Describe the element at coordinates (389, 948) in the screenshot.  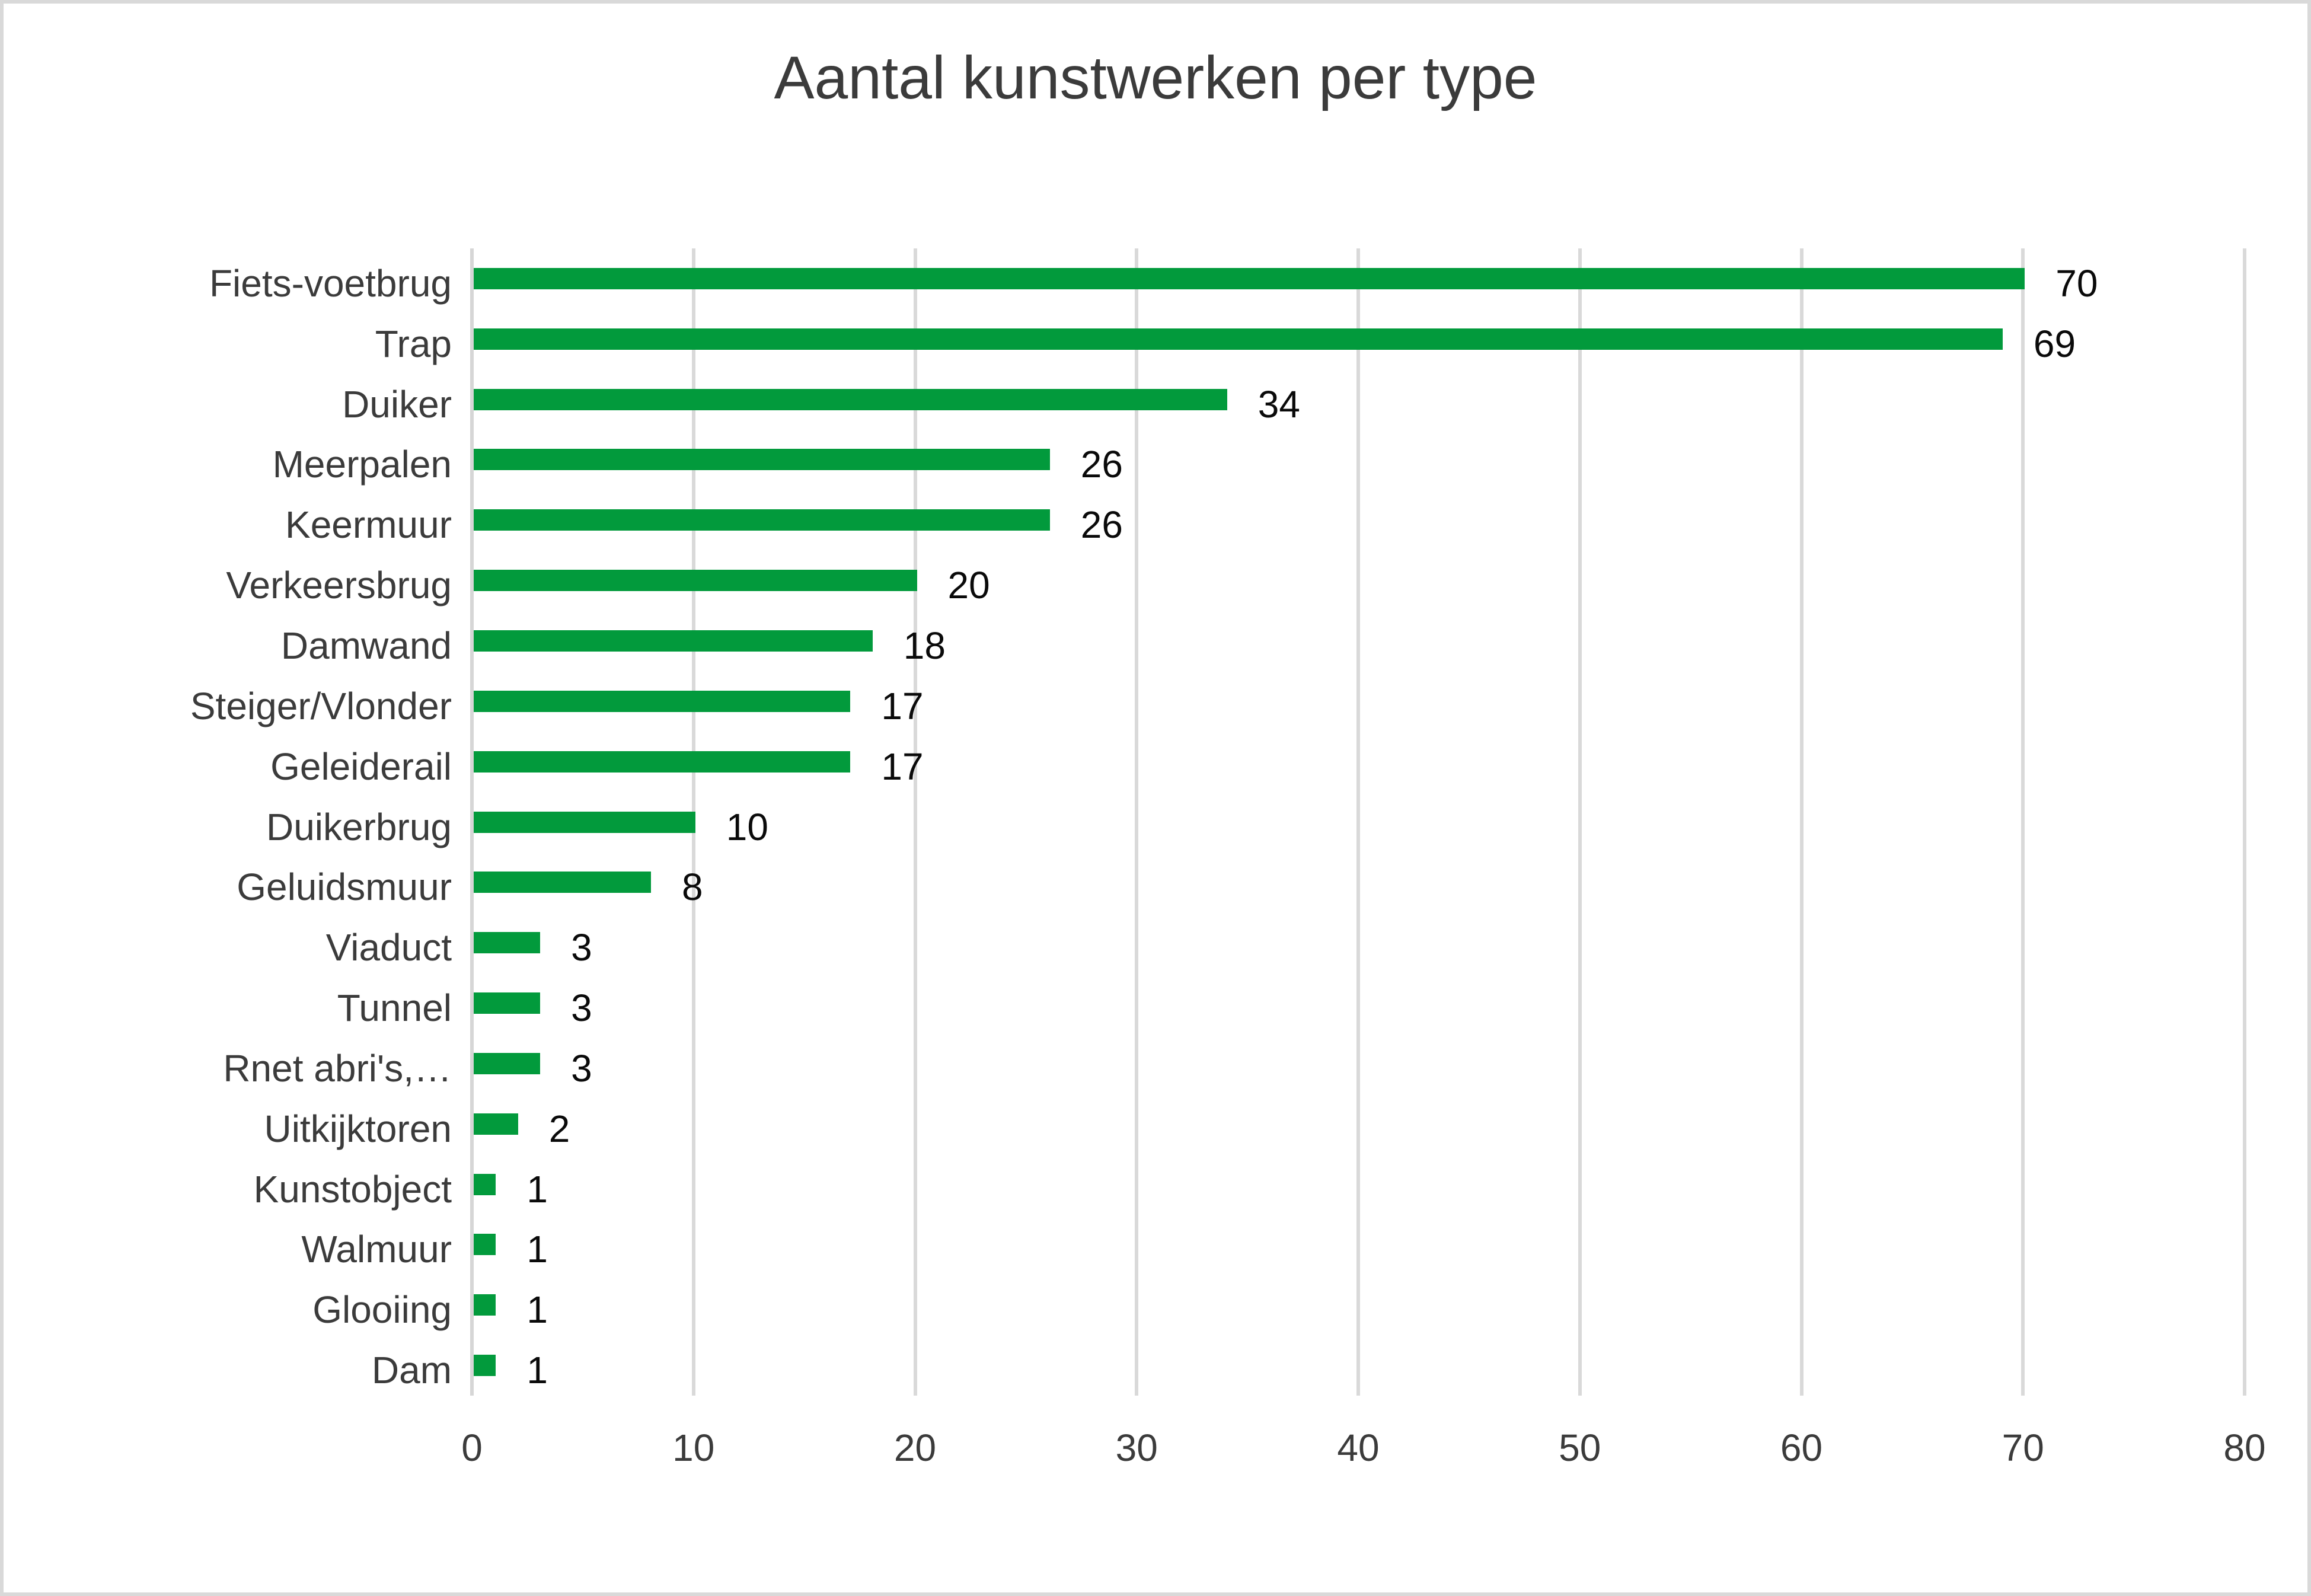
I see `category-label: Viaduct` at that location.